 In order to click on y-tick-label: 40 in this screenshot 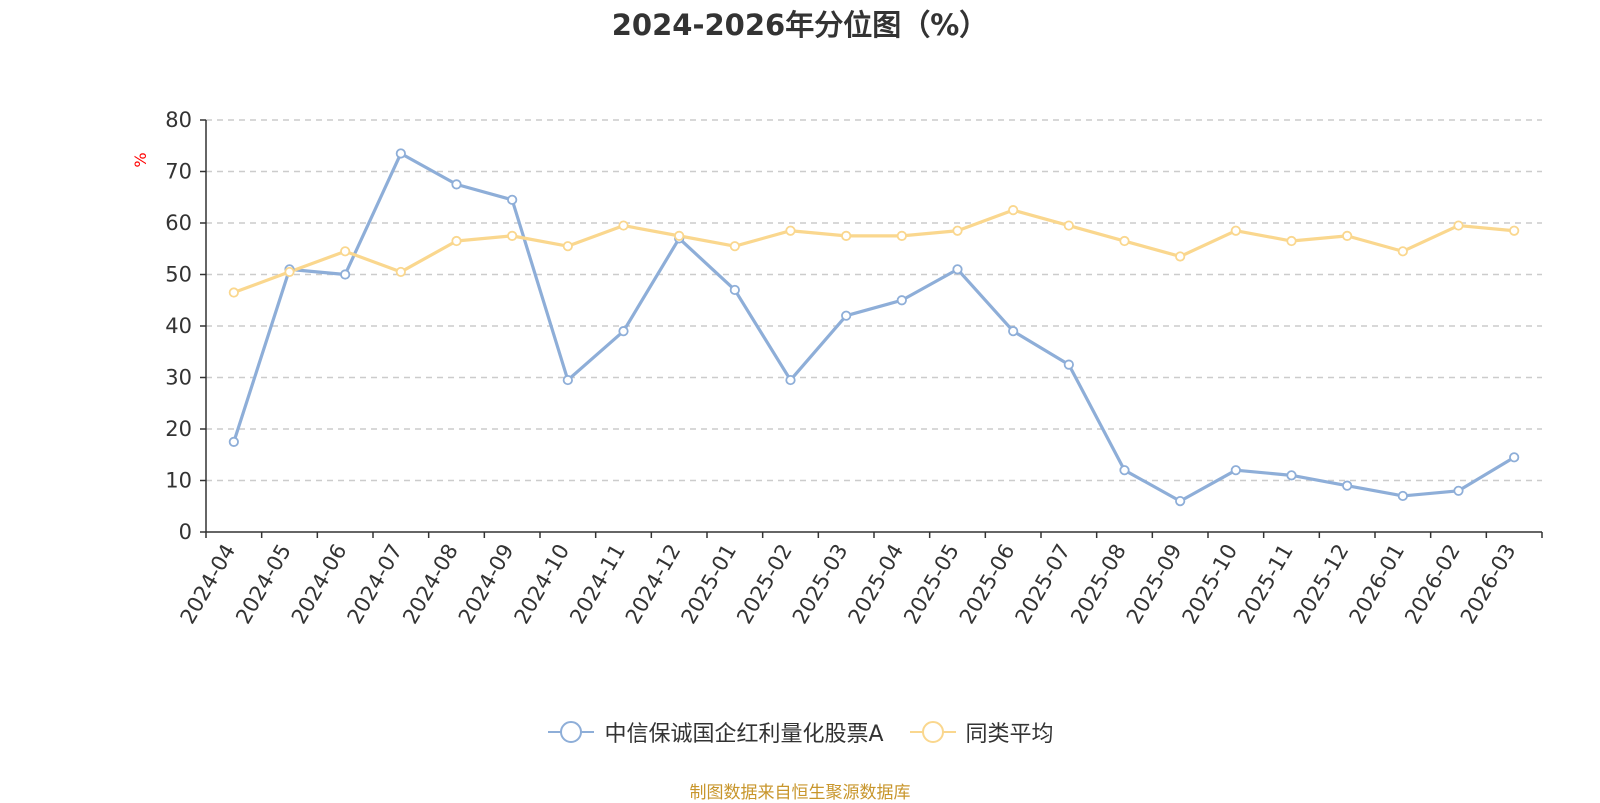, I will do `click(178, 326)`.